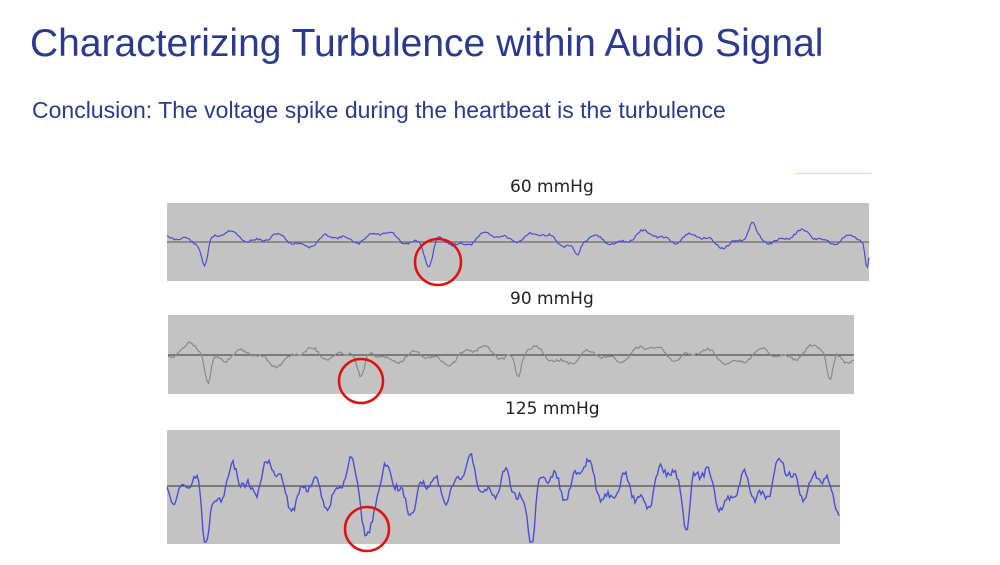 The image size is (1000, 565). Describe the element at coordinates (552, 299) in the screenshot. I see `panel-label-90: 90 mmHg` at that location.